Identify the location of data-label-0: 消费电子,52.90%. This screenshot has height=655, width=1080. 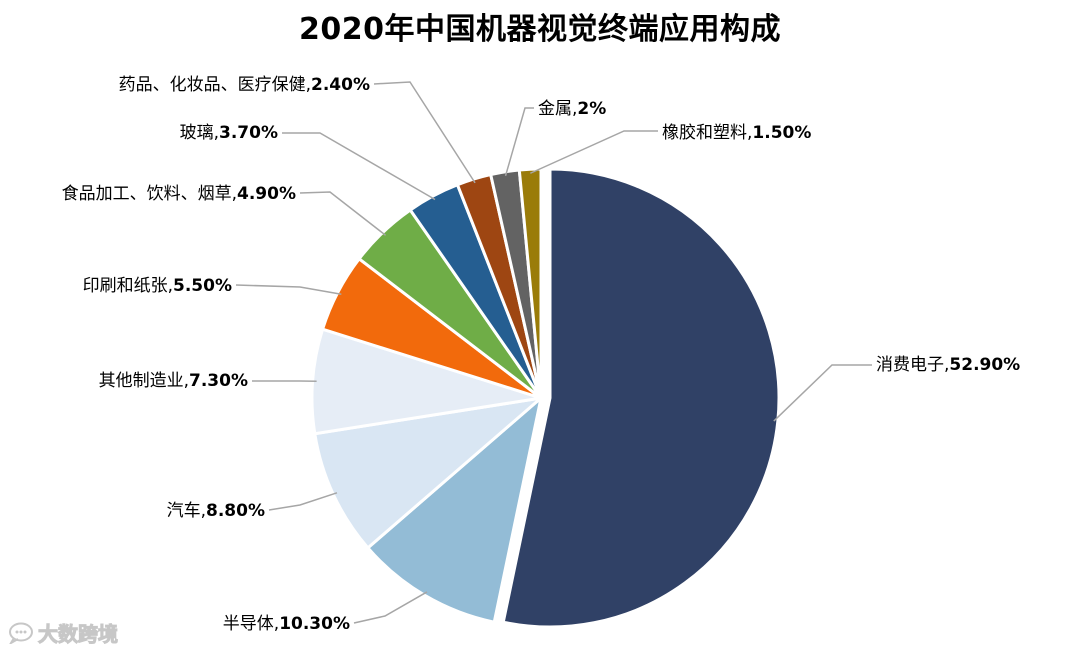
(948, 365).